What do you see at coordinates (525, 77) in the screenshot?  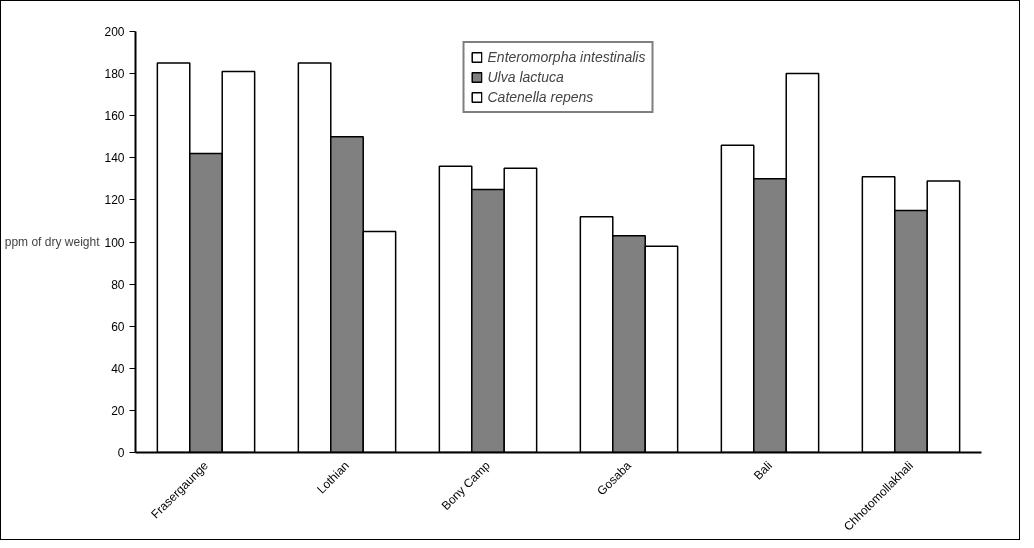 I see `legend-label: Ulva lactuca` at bounding box center [525, 77].